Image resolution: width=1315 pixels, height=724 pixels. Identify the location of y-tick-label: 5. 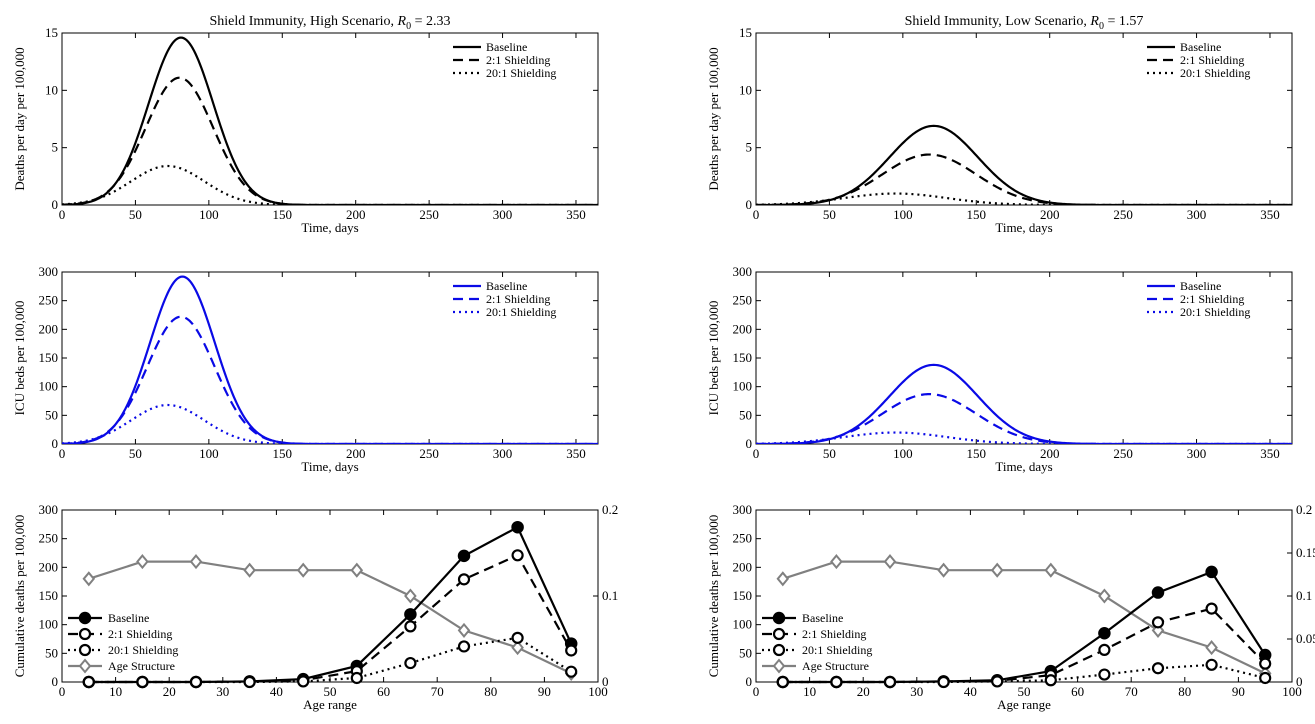
(749, 147).